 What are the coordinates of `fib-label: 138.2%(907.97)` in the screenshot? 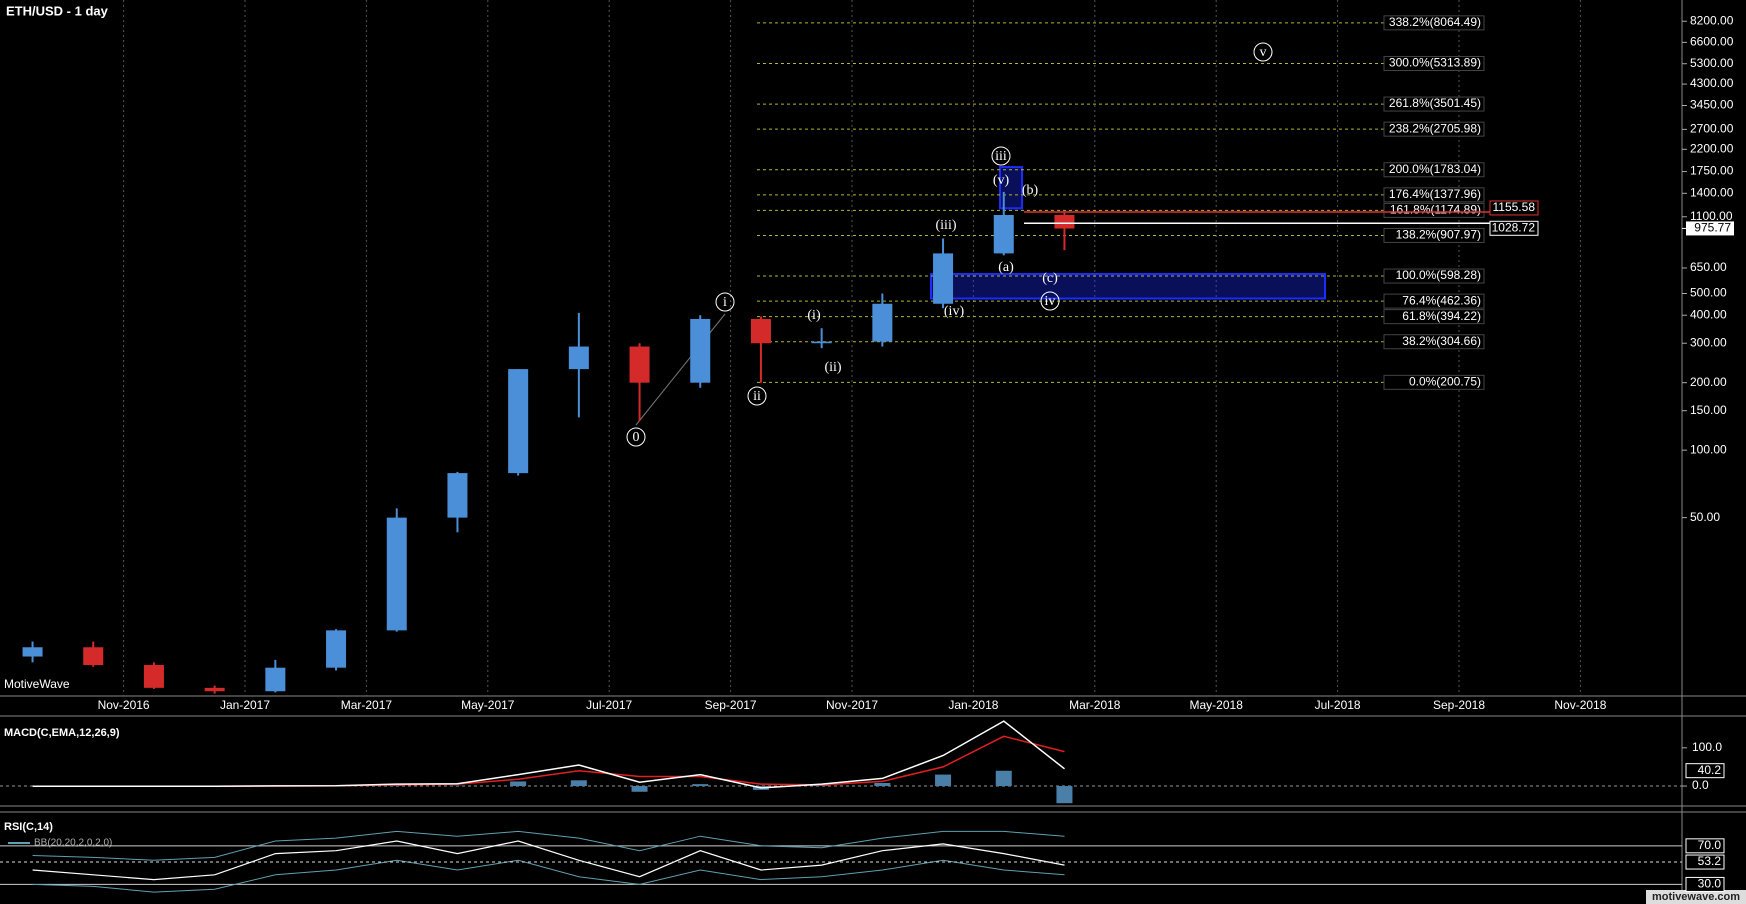 It's located at (1438, 235).